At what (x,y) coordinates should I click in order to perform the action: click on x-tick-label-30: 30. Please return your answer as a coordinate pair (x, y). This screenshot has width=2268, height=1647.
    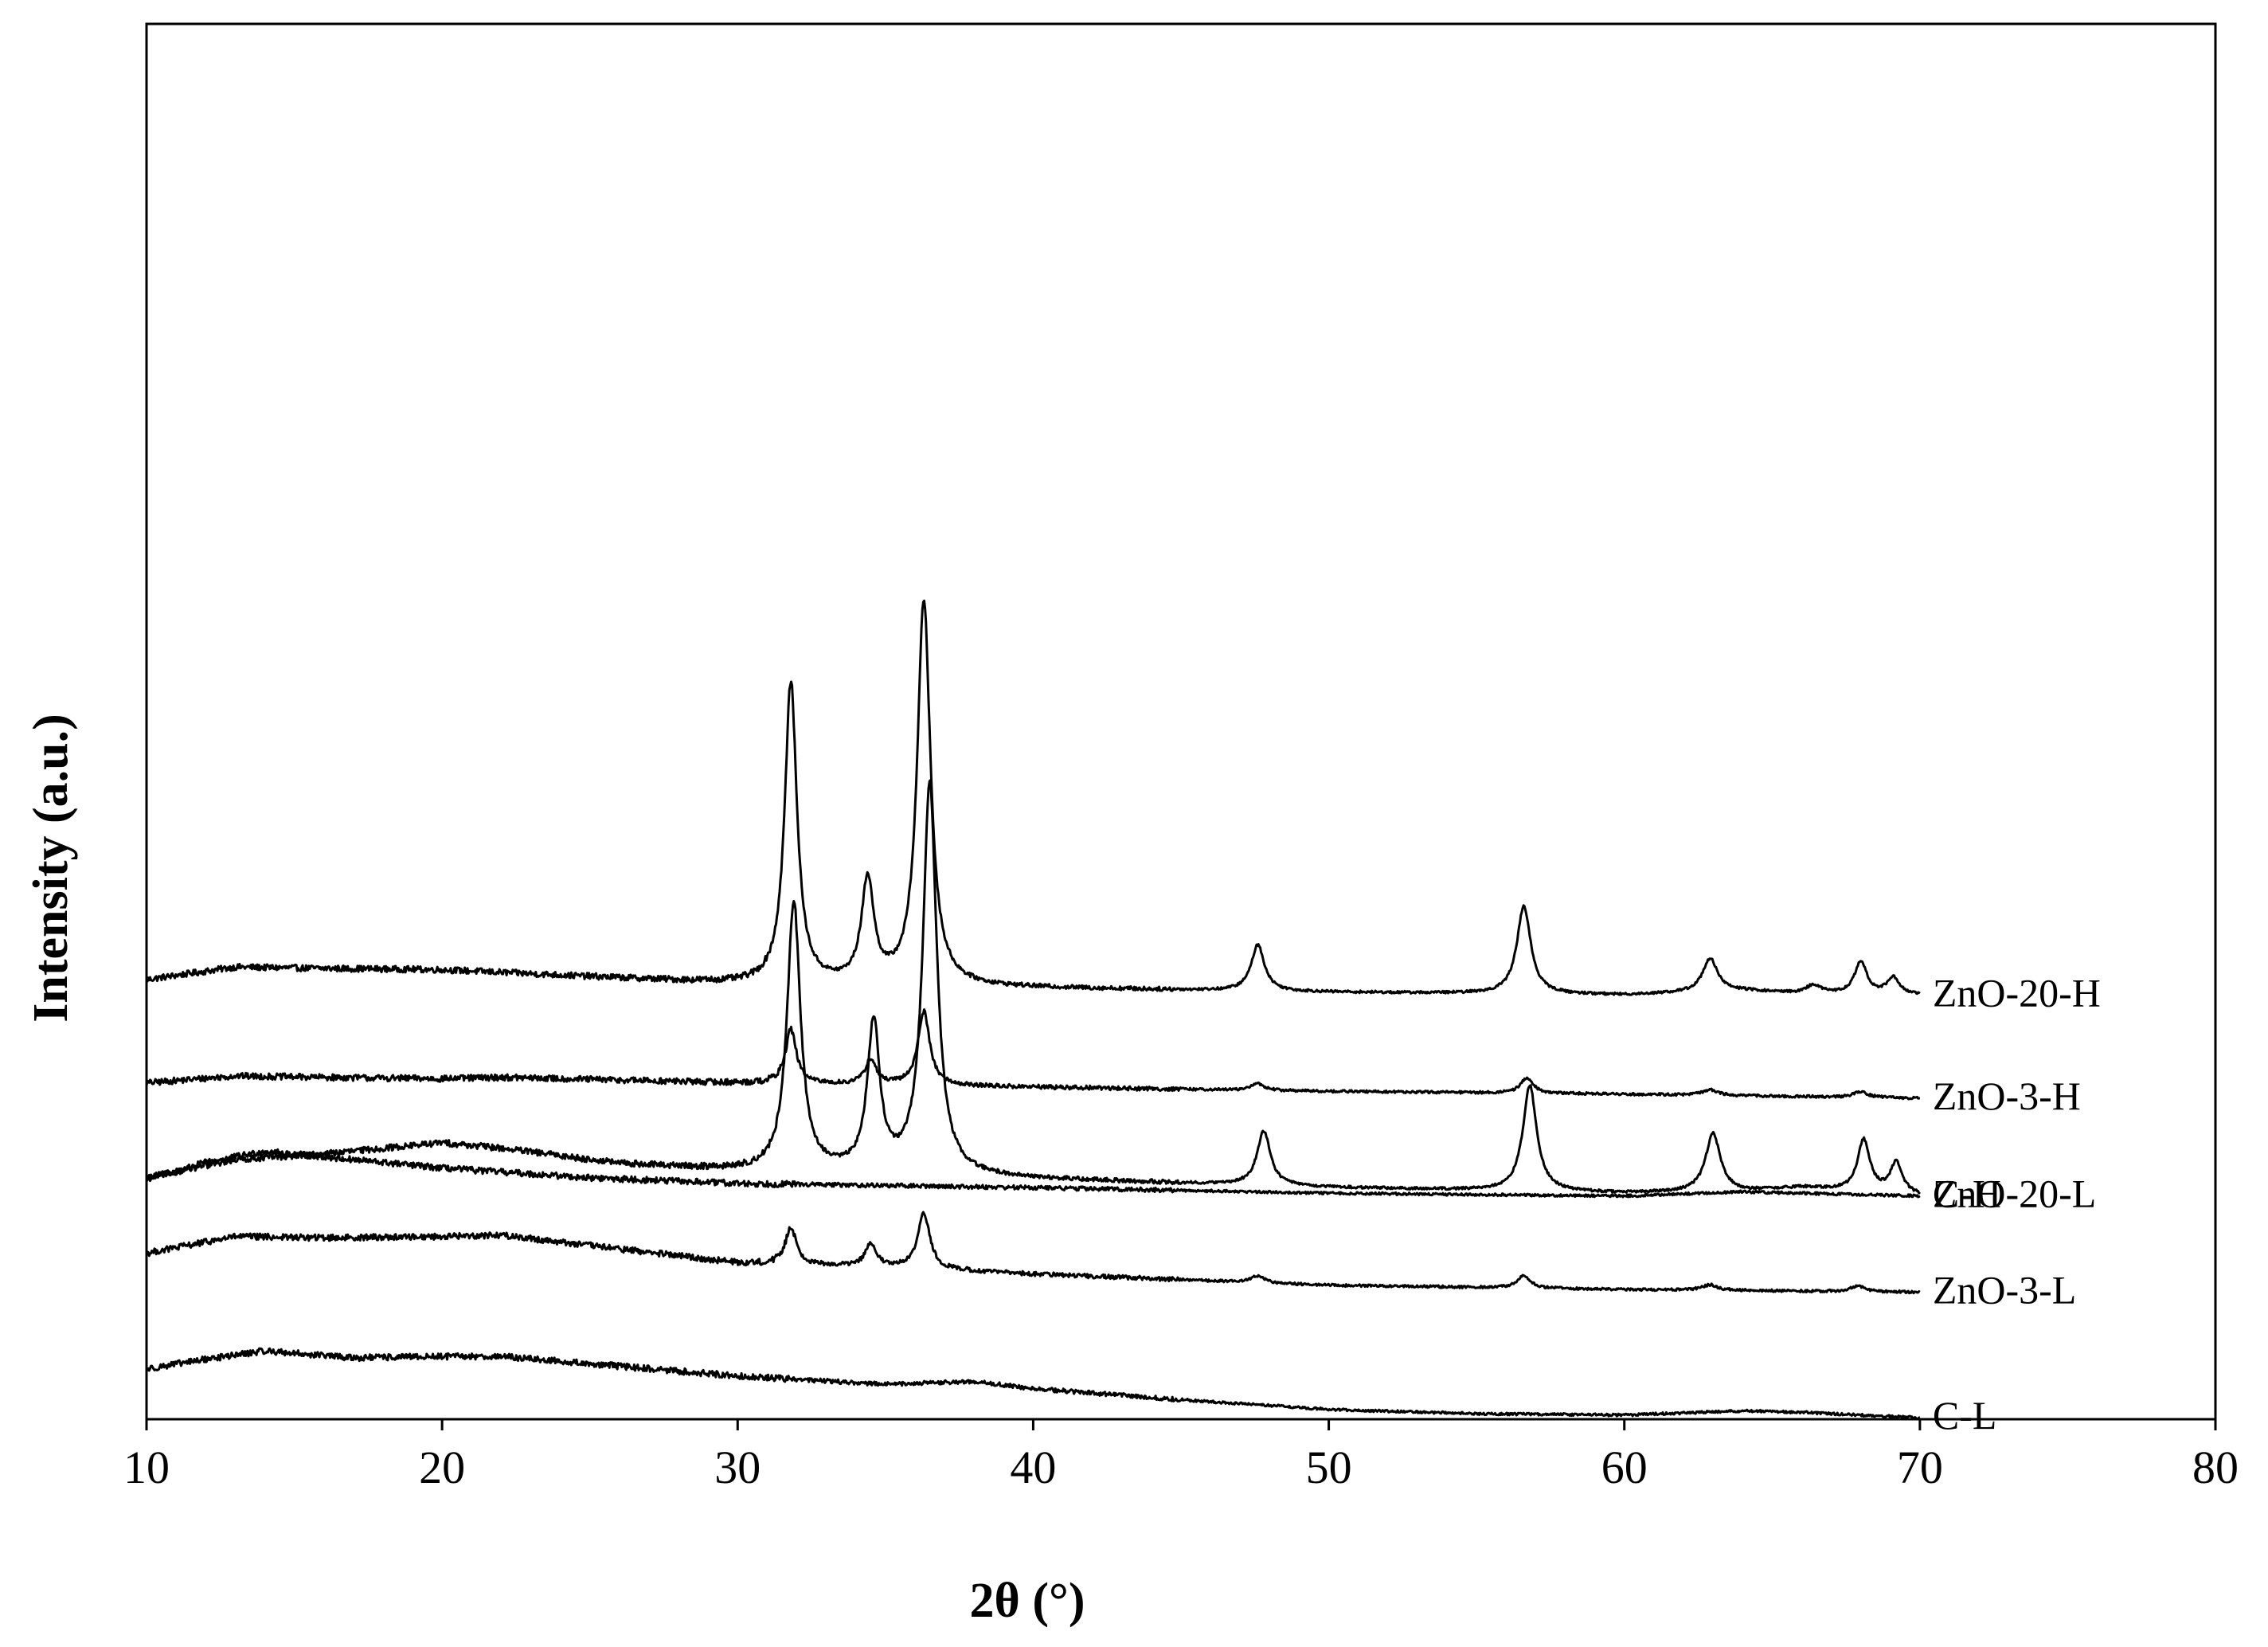
    Looking at the image, I should click on (737, 1467).